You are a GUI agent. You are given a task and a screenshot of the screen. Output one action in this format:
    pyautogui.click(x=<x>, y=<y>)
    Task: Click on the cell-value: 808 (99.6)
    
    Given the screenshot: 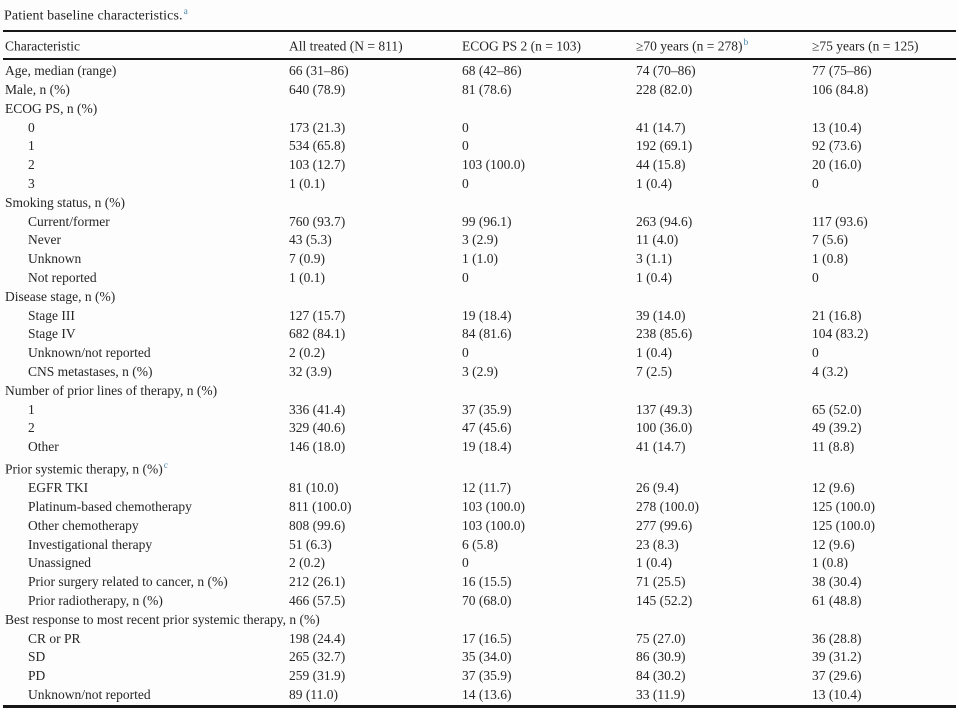 What is the action you would take?
    pyautogui.click(x=317, y=525)
    